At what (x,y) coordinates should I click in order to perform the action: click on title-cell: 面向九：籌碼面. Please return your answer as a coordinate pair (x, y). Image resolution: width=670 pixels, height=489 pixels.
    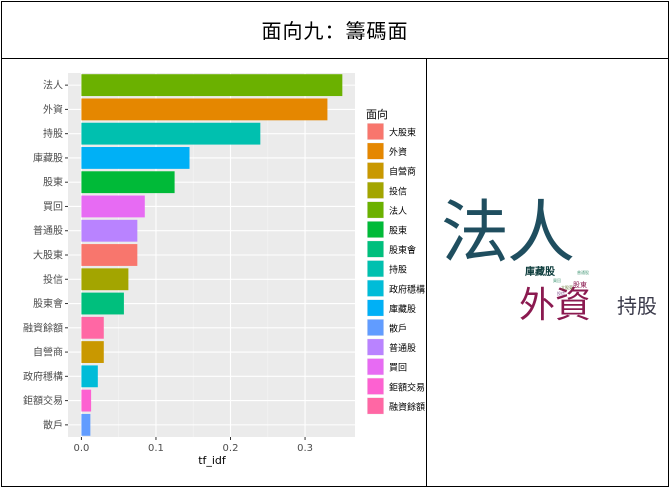
    Looking at the image, I should click on (335, 30).